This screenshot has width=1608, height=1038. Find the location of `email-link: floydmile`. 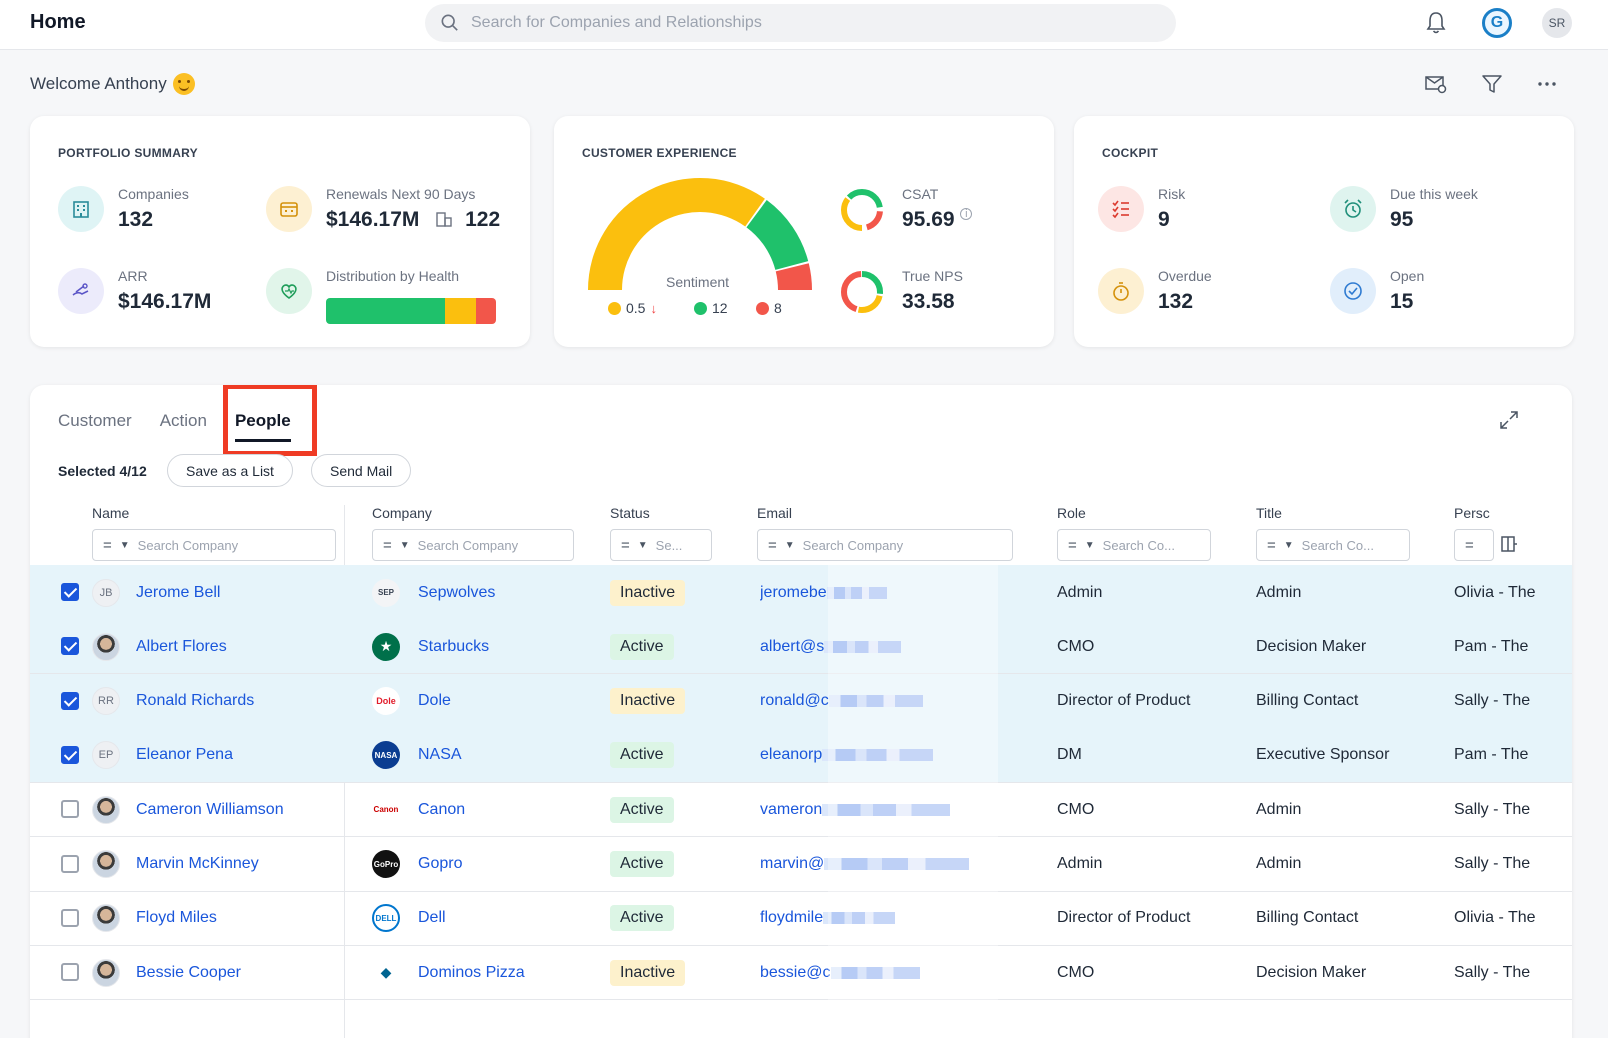

email-link: floydmile is located at coordinates (792, 918).